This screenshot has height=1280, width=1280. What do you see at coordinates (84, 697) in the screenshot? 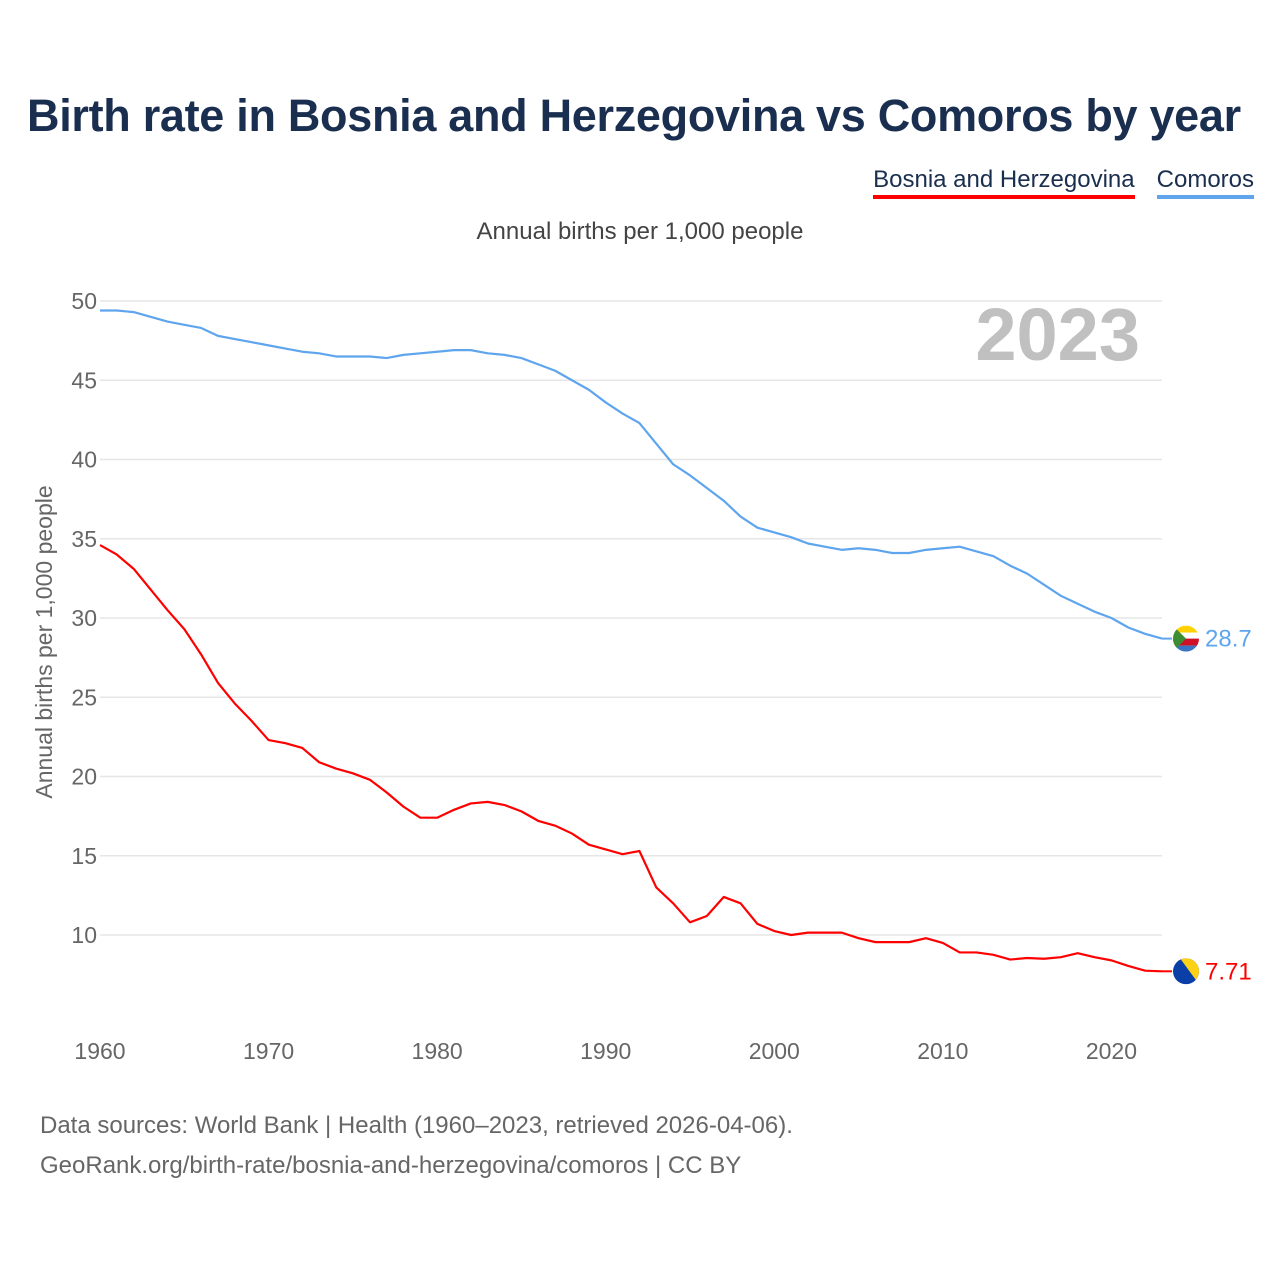
I see `y-tick-label: 25` at bounding box center [84, 697].